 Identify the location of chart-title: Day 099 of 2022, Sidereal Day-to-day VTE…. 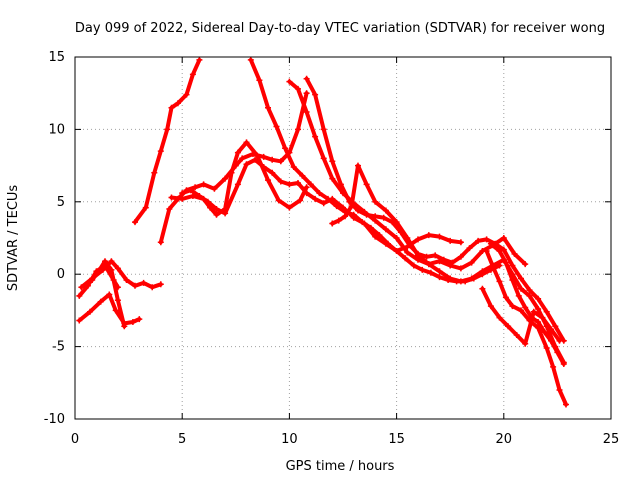
(340, 28).